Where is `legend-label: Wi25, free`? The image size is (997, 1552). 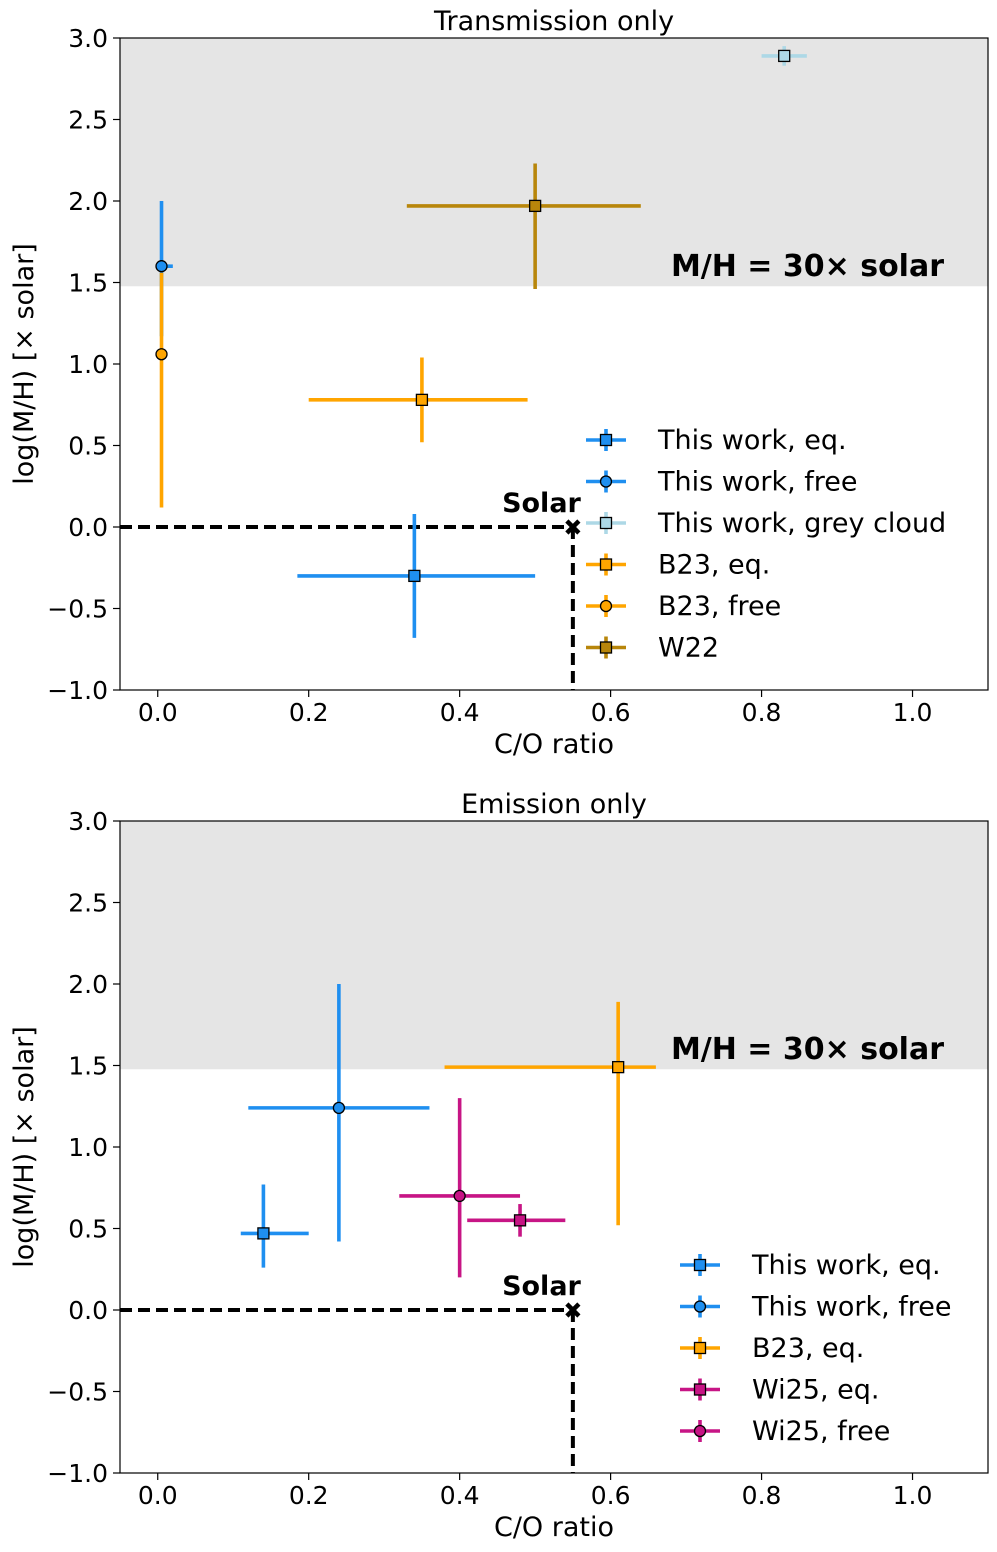
legend-label: Wi25, free is located at coordinates (821, 1431).